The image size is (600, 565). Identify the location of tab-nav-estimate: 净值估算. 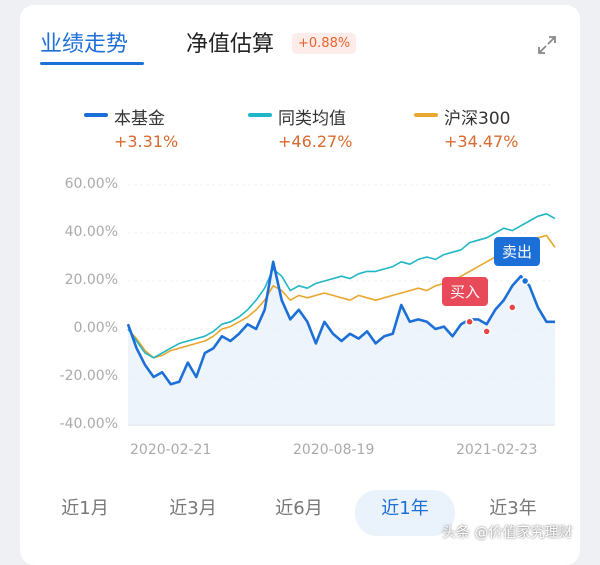
(230, 44).